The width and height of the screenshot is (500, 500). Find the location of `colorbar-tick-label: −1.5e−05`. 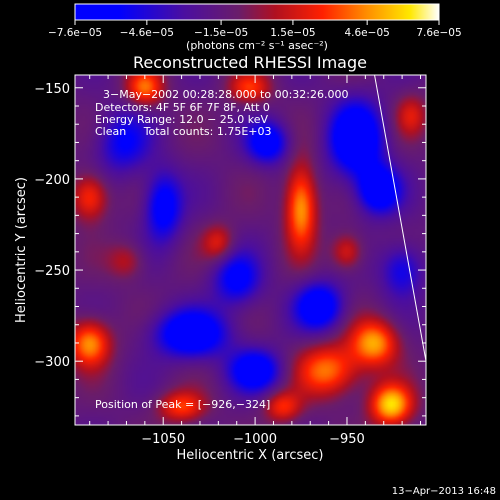

colorbar-tick-label: −1.5e−05 is located at coordinates (221, 33).